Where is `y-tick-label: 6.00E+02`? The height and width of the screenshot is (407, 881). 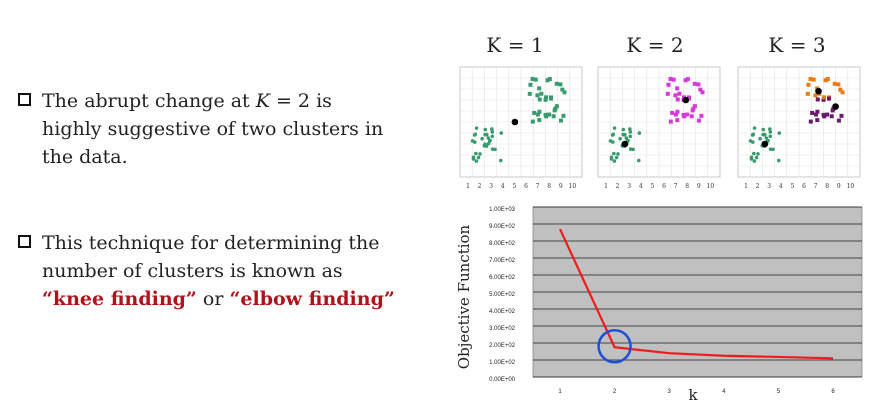 y-tick-label: 6.00E+02 is located at coordinates (502, 278).